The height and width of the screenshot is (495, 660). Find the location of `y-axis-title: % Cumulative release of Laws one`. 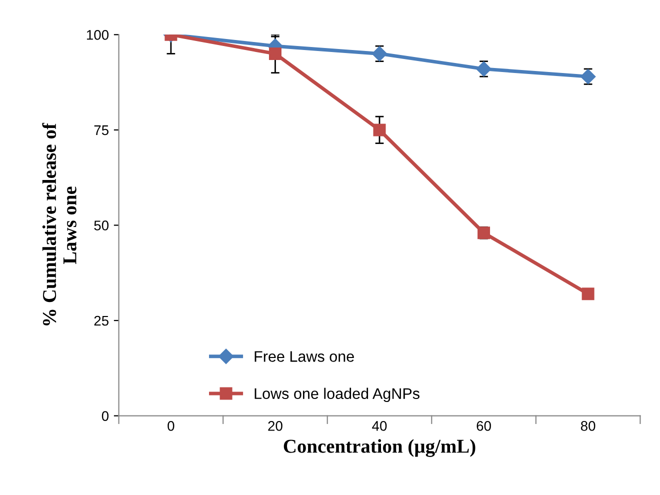

y-axis-title: % Cumulative release of Laws one is located at coordinates (59, 224).